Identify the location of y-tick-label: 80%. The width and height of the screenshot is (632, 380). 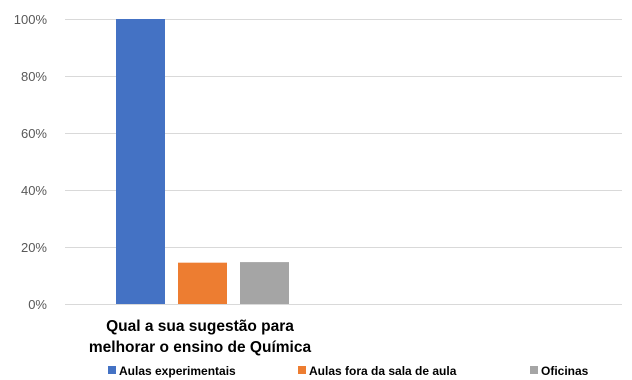
(34, 76).